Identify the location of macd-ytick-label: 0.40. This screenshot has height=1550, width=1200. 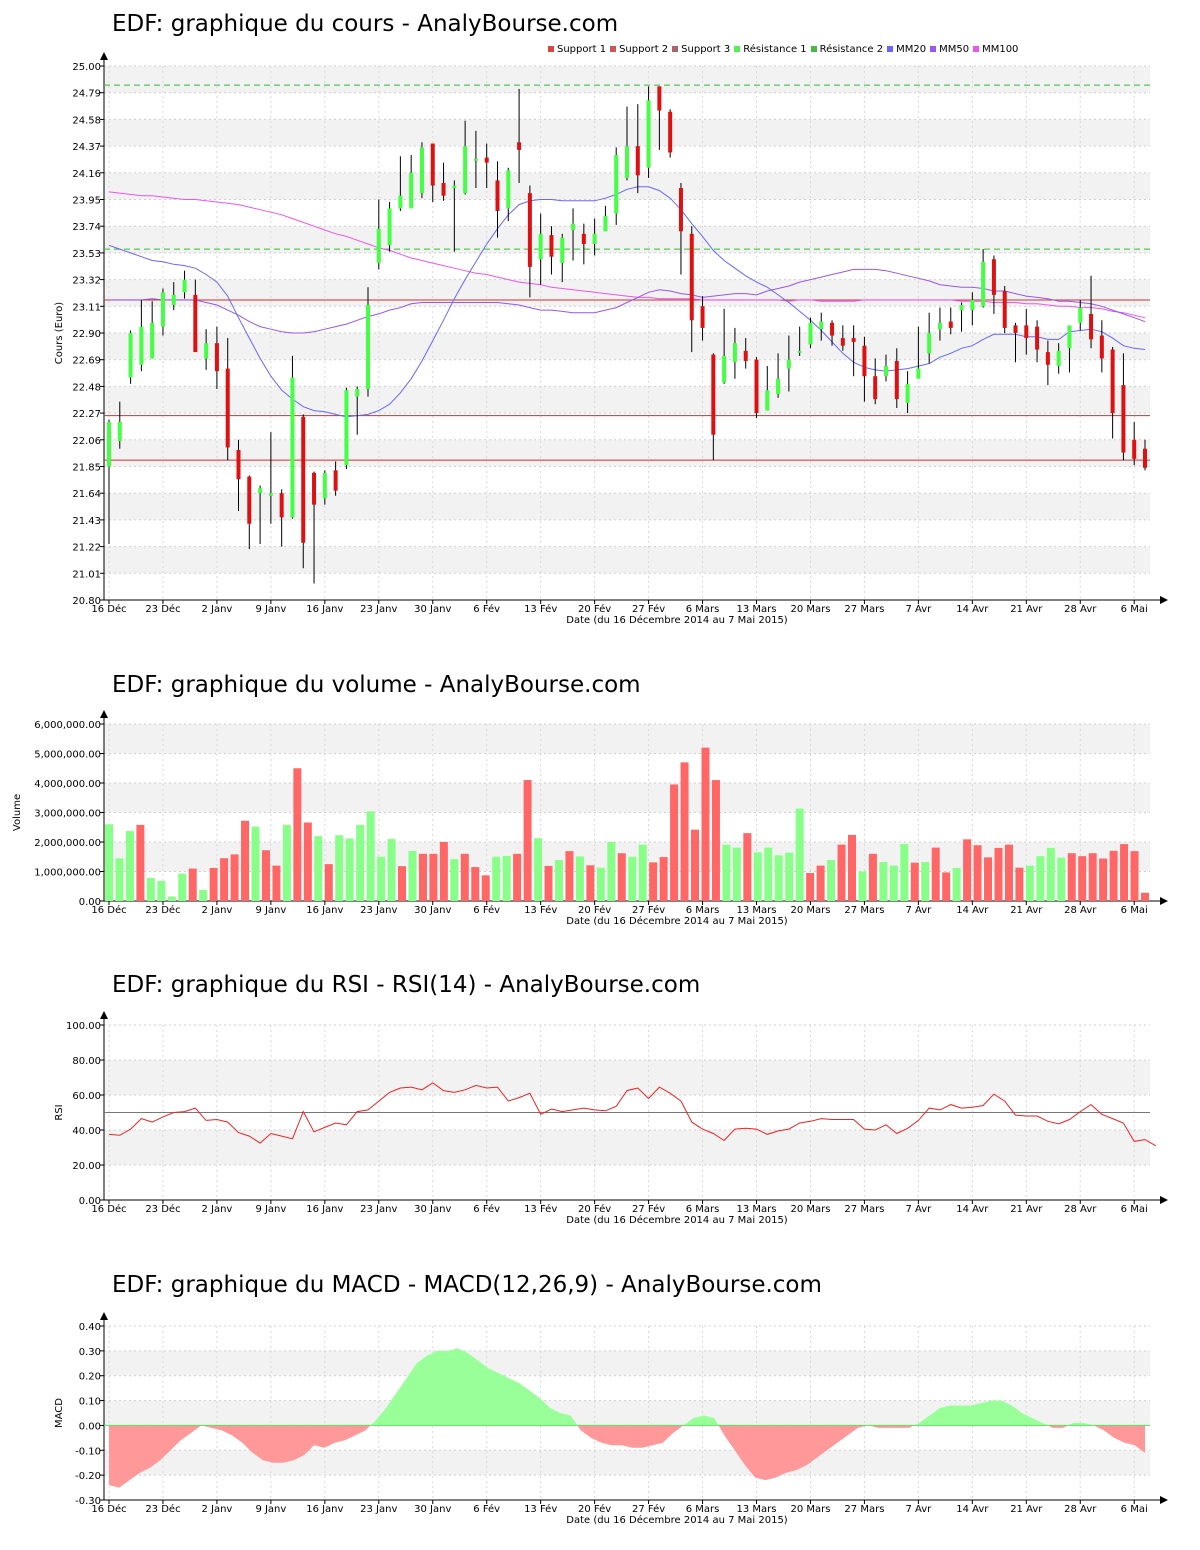
(90, 1327).